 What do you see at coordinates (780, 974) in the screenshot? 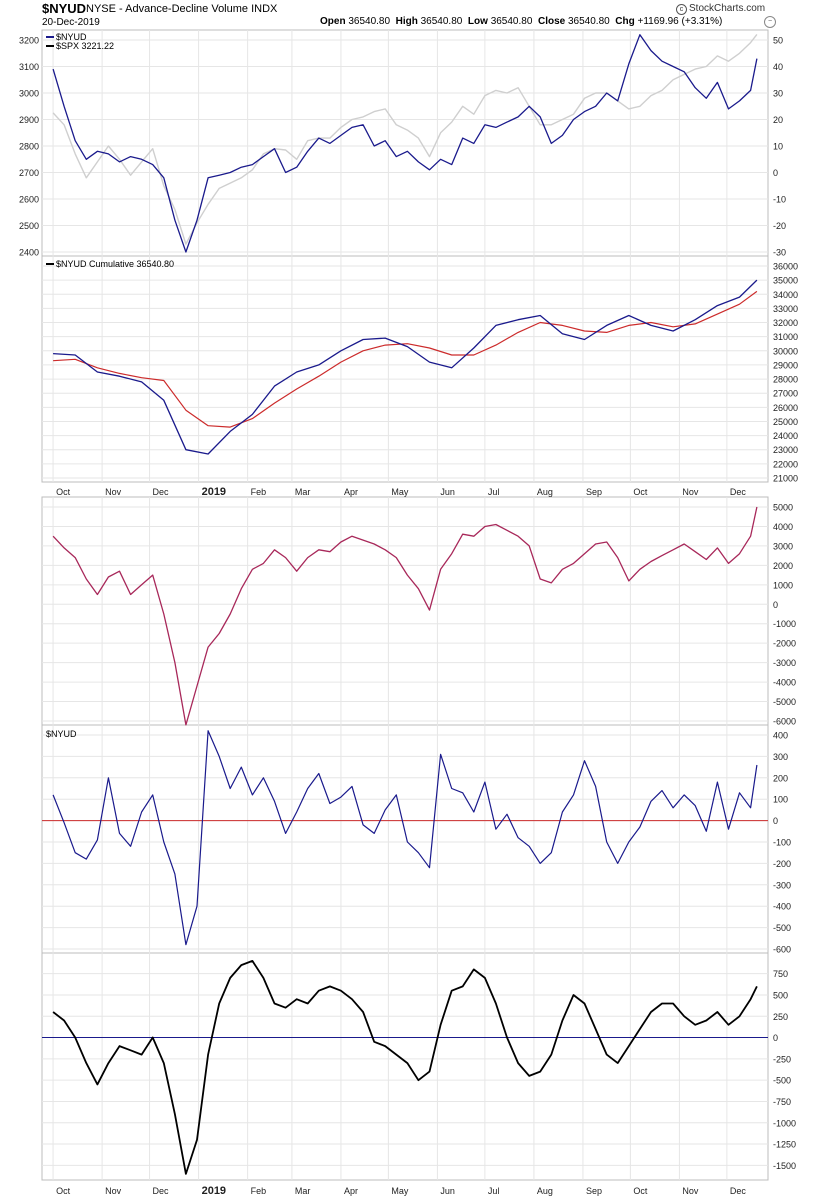
I see `tick-label-oscillator-axis: 750` at bounding box center [780, 974].